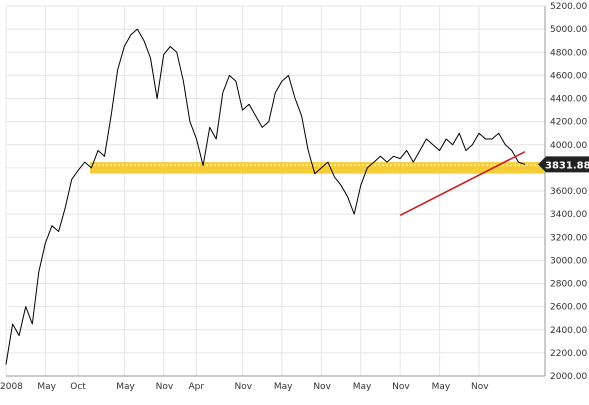 Image resolution: width=589 pixels, height=405 pixels. Describe the element at coordinates (568, 215) in the screenshot. I see `y-tick-label: 3400.00` at that location.